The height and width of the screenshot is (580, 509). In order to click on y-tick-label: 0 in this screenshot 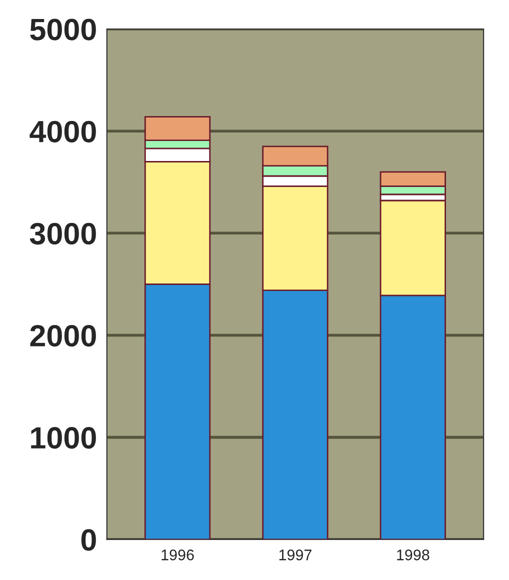, I will do `click(88, 540)`.